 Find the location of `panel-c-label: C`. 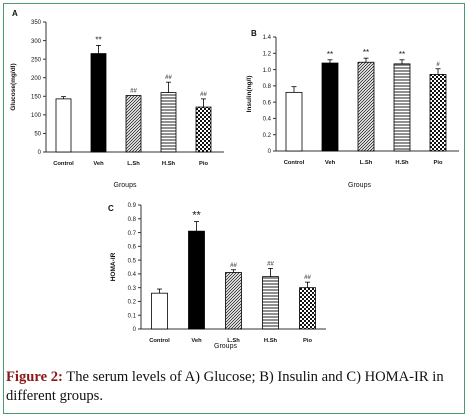

panel-c-label: C is located at coordinates (111, 208).